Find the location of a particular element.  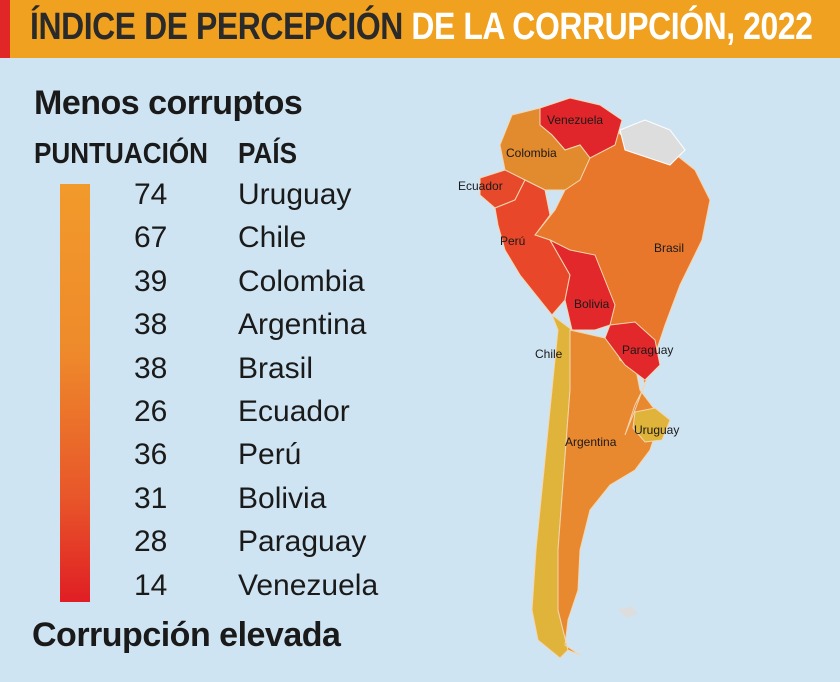

row-country: Brasil is located at coordinates (276, 368).